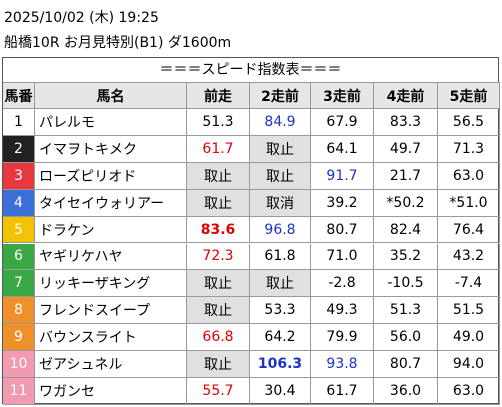  I want to click on speed-index: 71.3, so click(469, 149).